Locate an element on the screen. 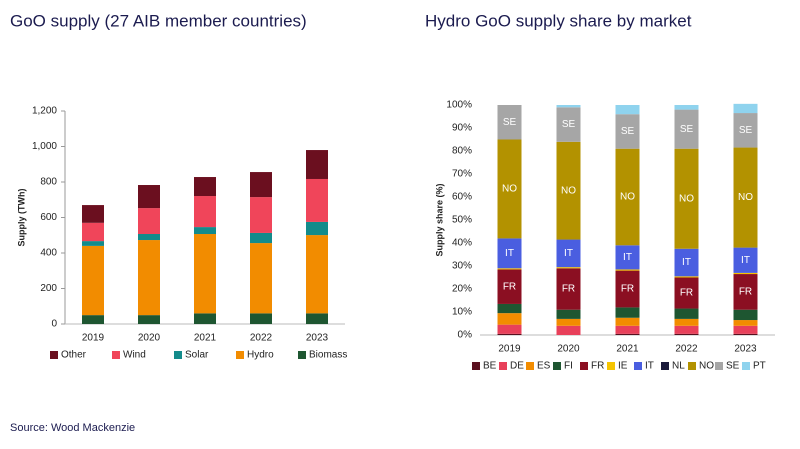 This screenshot has width=800, height=449. legend-label: PT is located at coordinates (759, 366).